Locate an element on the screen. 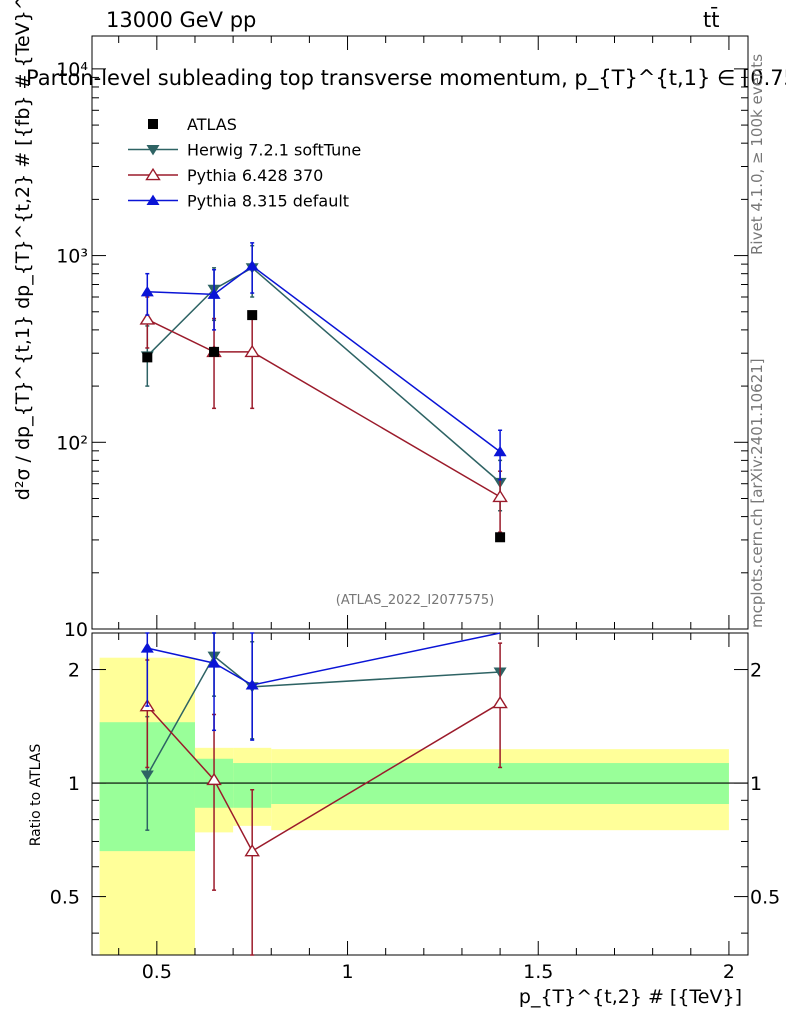 This screenshot has width=786, height=1024. legend-item: ATLAS is located at coordinates (192, 124).